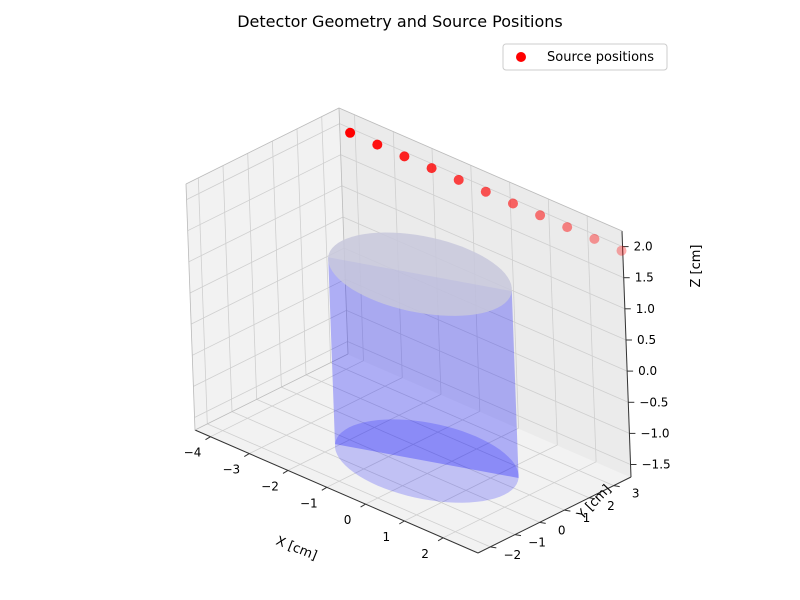  Describe the element at coordinates (587, 518) in the screenshot. I see `y-tick-label: 1` at that location.